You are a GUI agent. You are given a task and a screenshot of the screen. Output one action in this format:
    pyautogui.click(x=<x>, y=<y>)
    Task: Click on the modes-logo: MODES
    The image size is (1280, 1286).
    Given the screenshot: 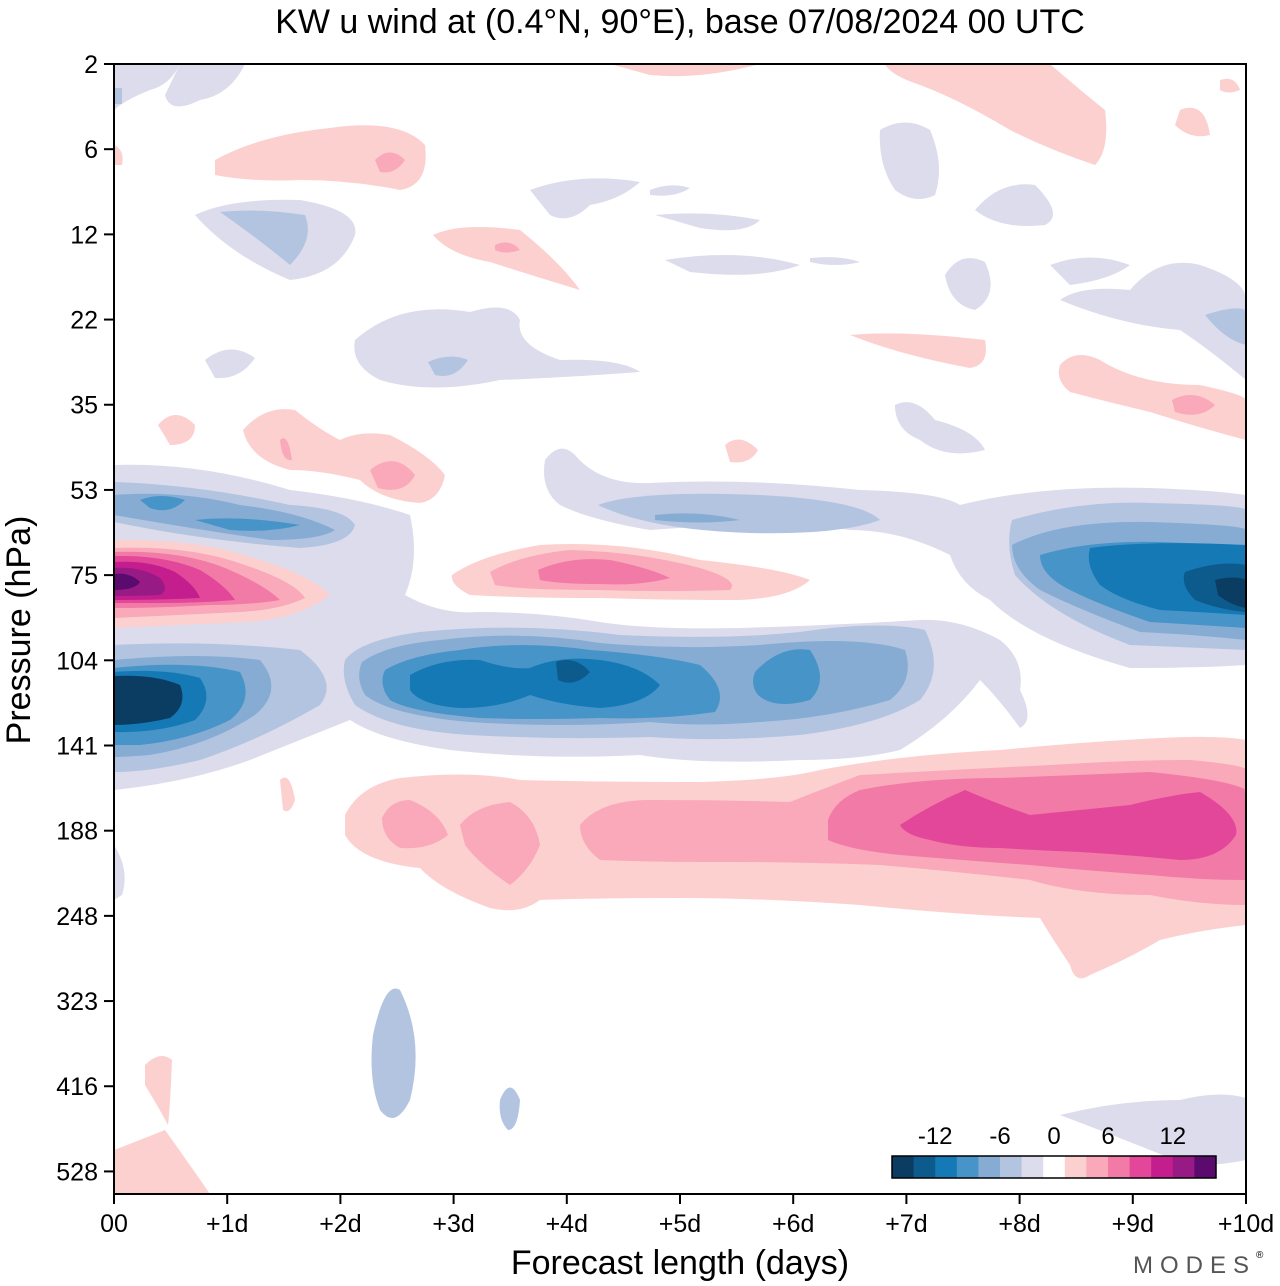 What is the action you would take?
    pyautogui.click(x=1194, y=1265)
    